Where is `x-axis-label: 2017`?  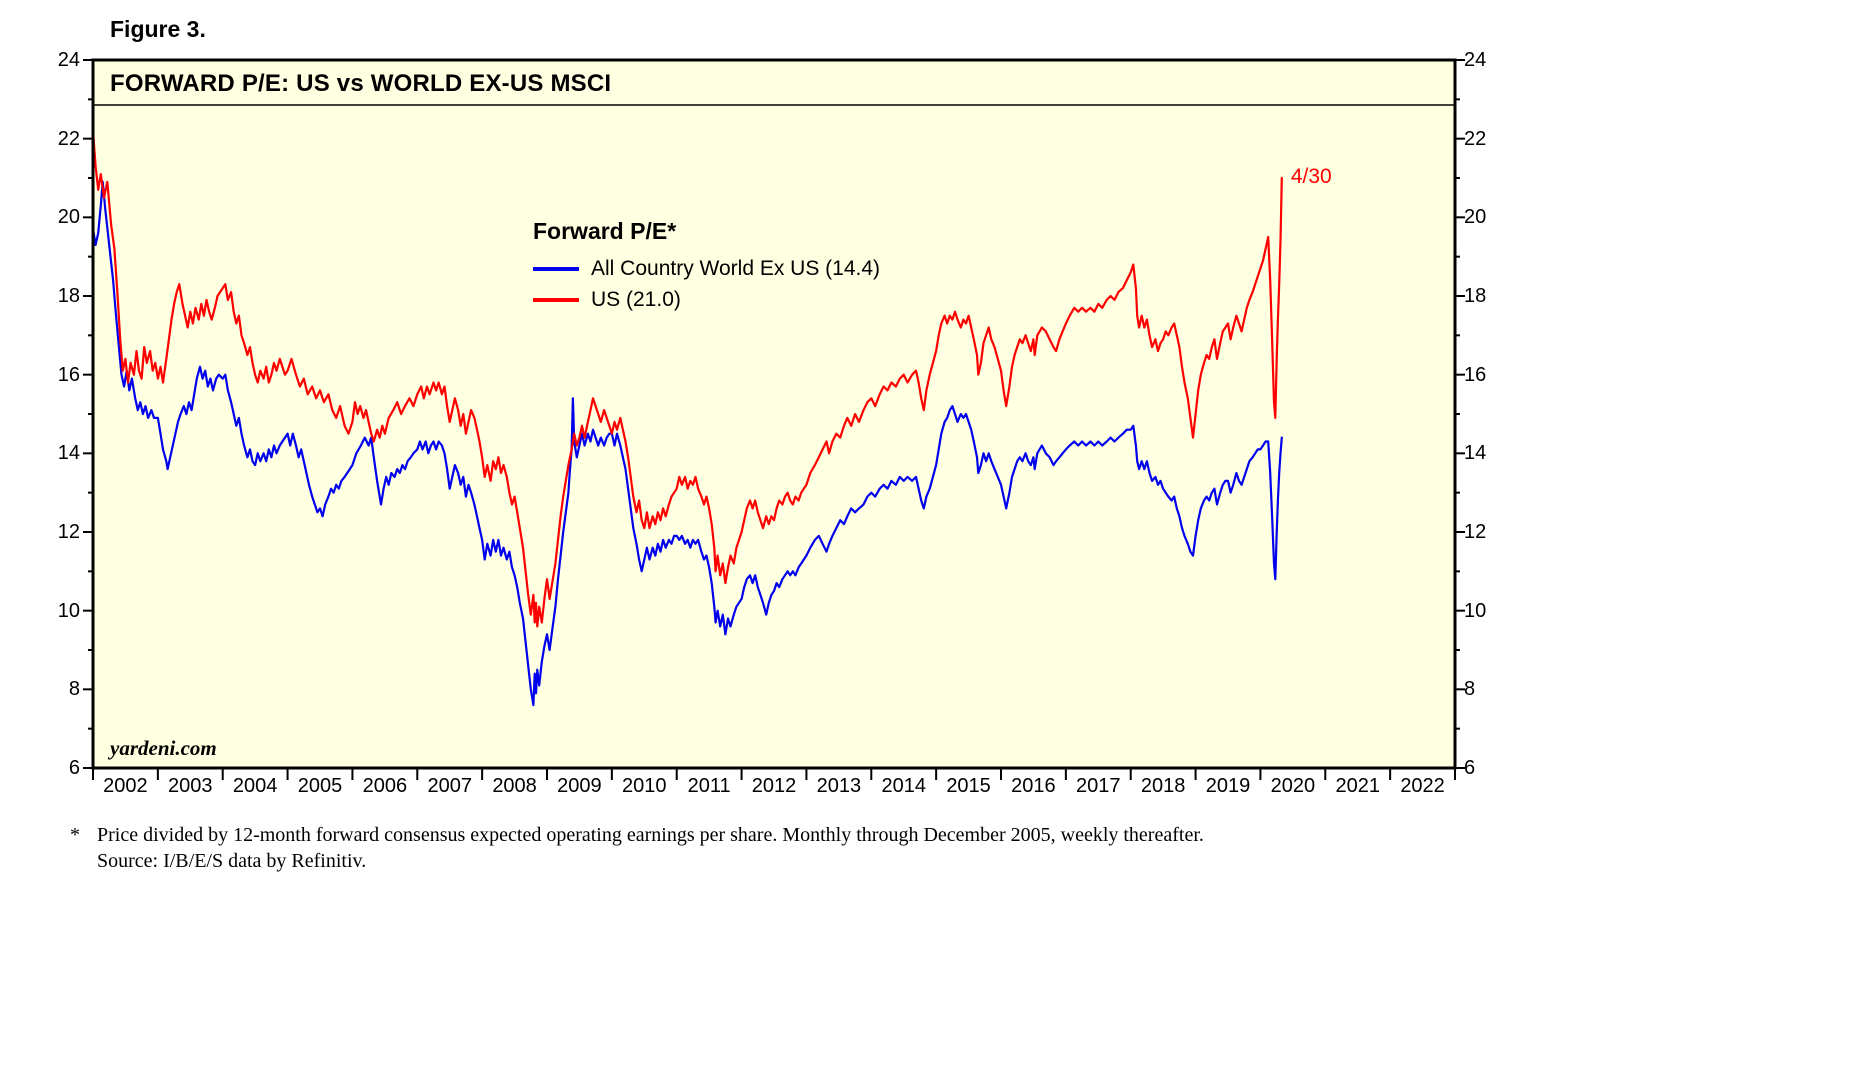 x-axis-label: 2017 is located at coordinates (1098, 786).